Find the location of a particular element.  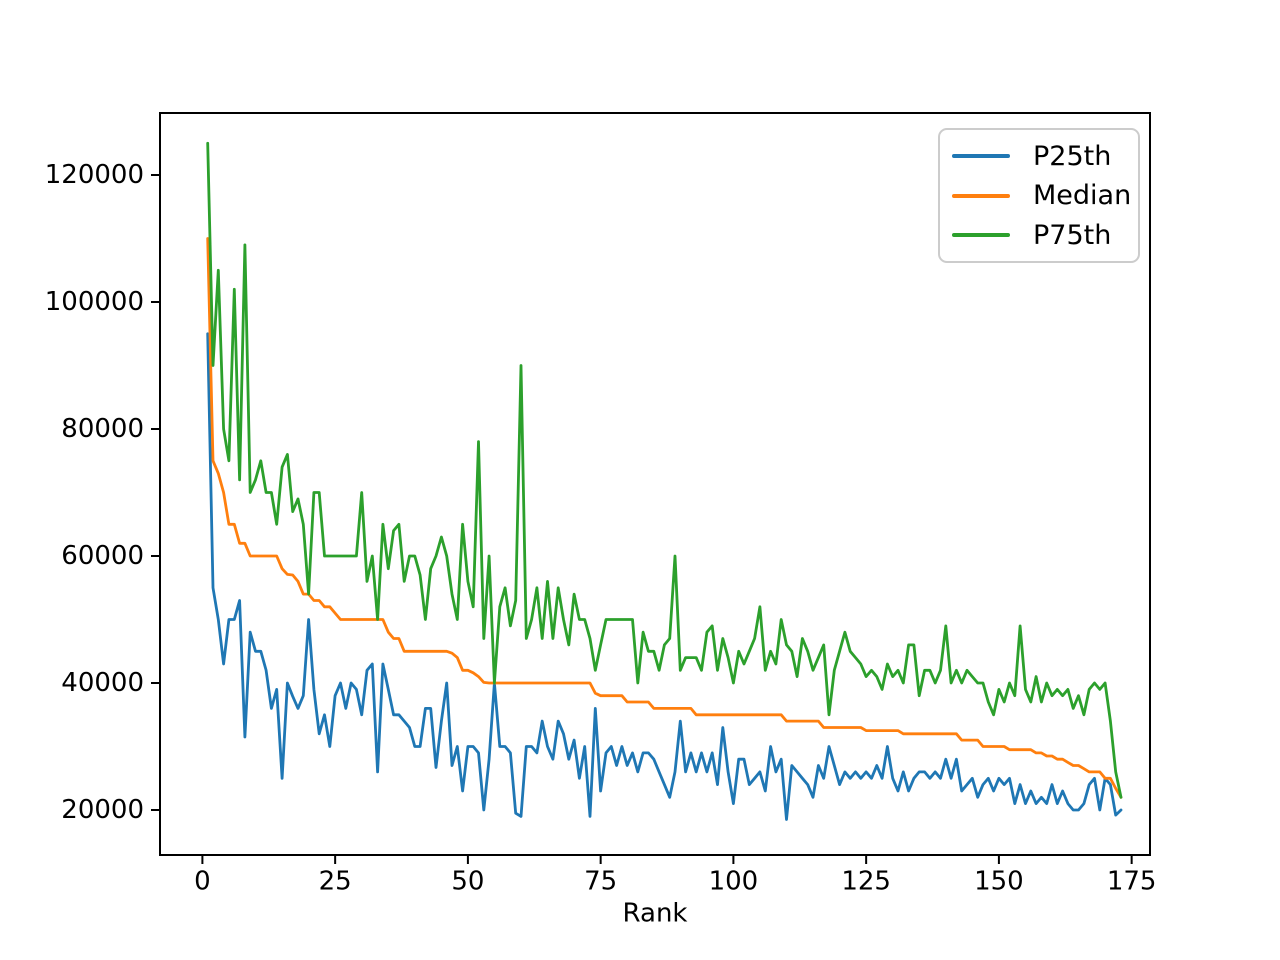

legend: P25th Median P75th is located at coordinates (1039, 195).